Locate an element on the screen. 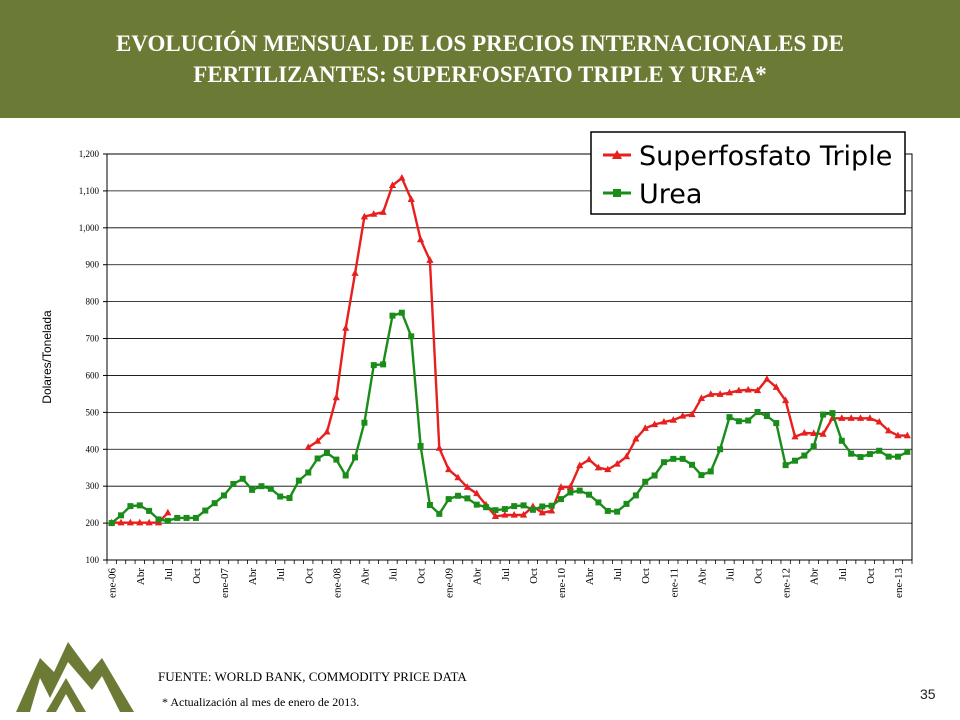 Image resolution: width=960 pixels, height=720 pixels. x-tick-label: ene-08 is located at coordinates (337, 583).